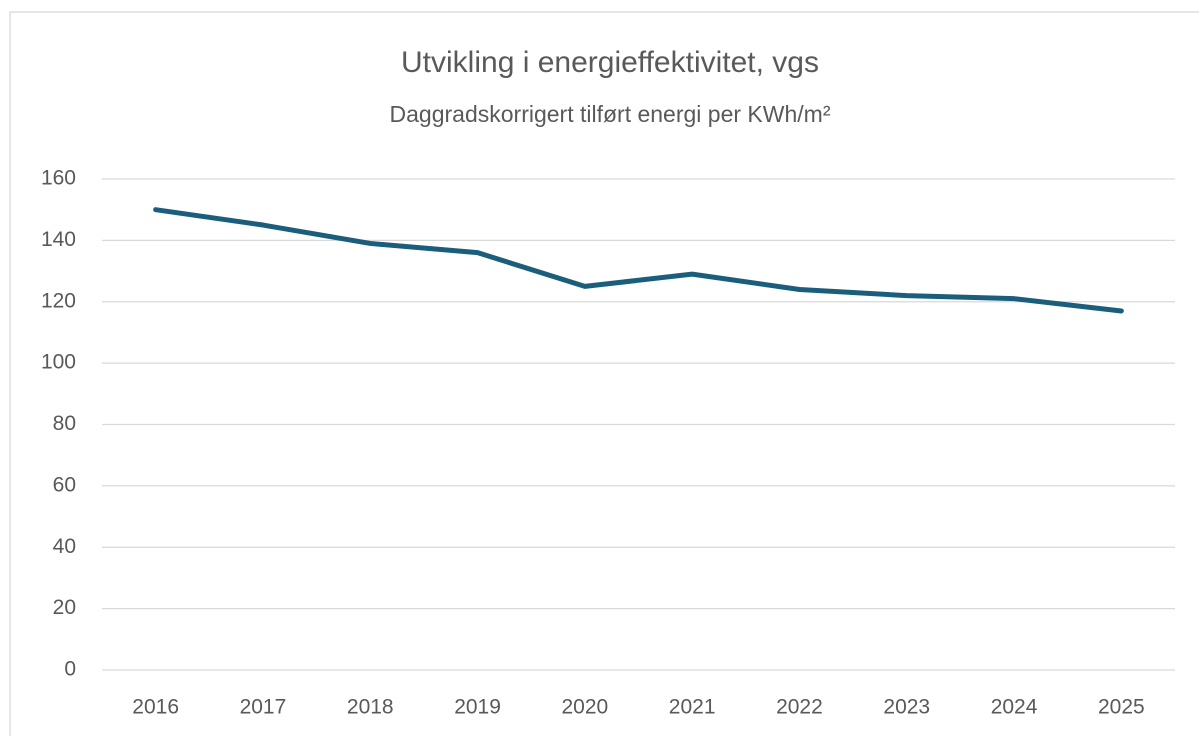 Image resolution: width=1199 pixels, height=736 pixels. I want to click on y-tick-label: 20, so click(64, 607).